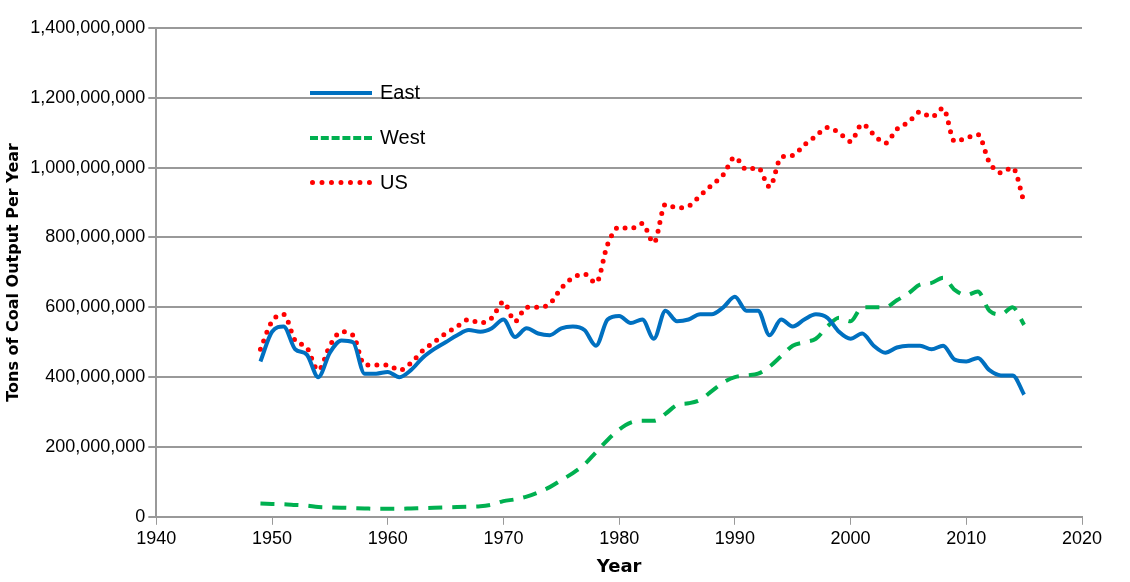 The width and height of the screenshot is (1130, 582). Describe the element at coordinates (88, 166) in the screenshot. I see `y-tick-label: 1,000,000,000` at that location.